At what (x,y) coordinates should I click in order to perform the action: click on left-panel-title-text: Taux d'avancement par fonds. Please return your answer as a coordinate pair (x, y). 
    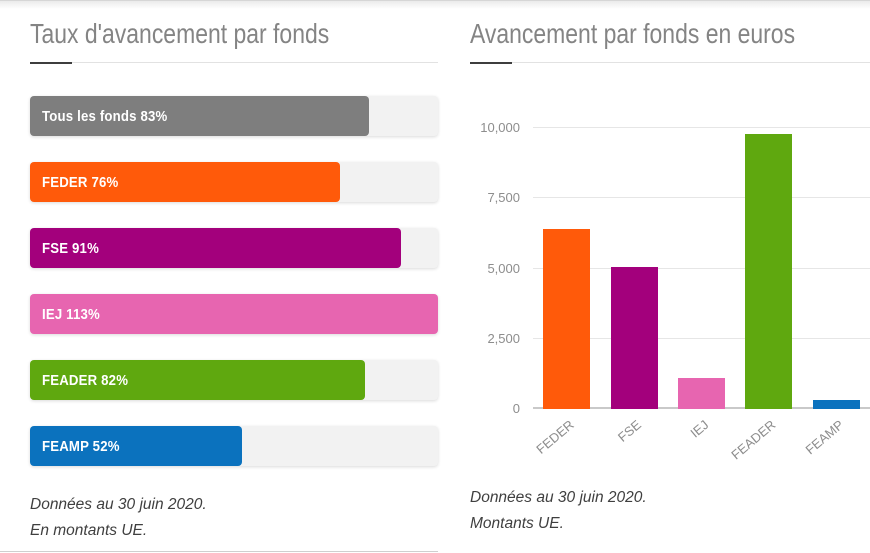
    Looking at the image, I should click on (180, 33).